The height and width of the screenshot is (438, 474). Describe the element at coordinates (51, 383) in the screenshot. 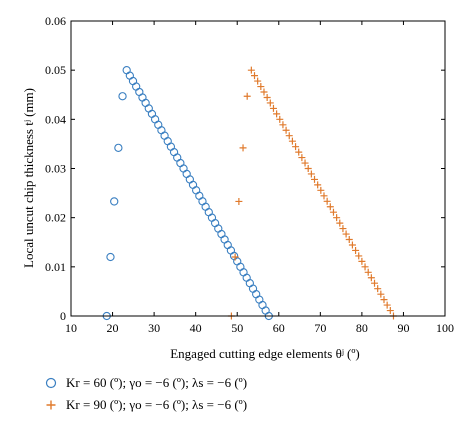

I see `circle-marker-icon` at that location.